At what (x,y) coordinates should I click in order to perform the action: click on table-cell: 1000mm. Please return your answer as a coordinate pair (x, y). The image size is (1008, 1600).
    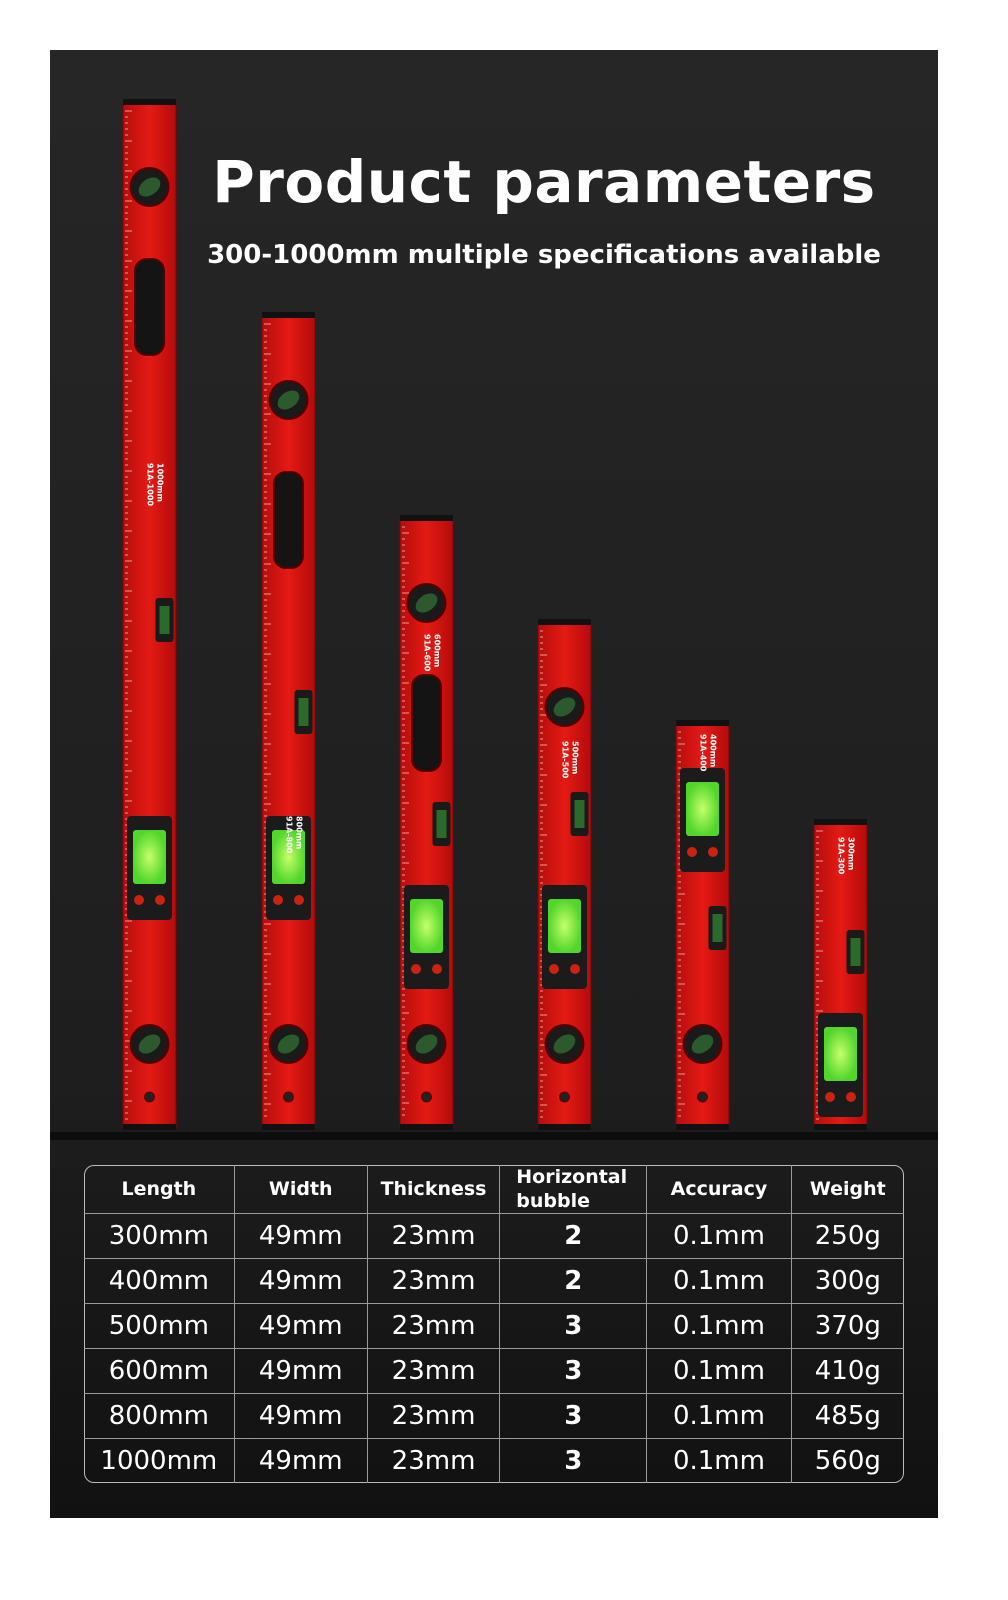
    Looking at the image, I should click on (159, 1460).